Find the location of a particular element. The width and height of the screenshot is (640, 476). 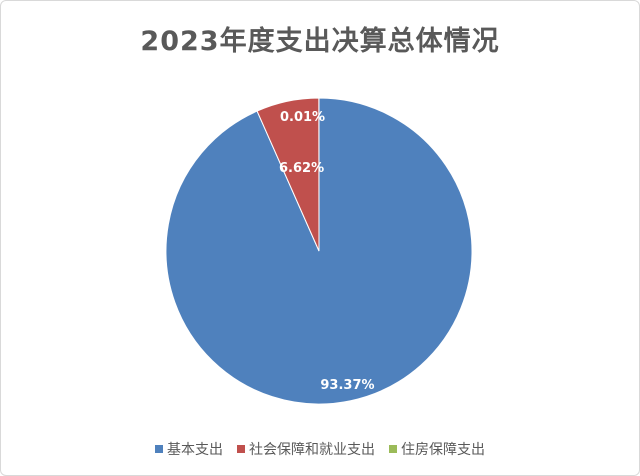

legend-label: 基本支出 is located at coordinates (195, 450).